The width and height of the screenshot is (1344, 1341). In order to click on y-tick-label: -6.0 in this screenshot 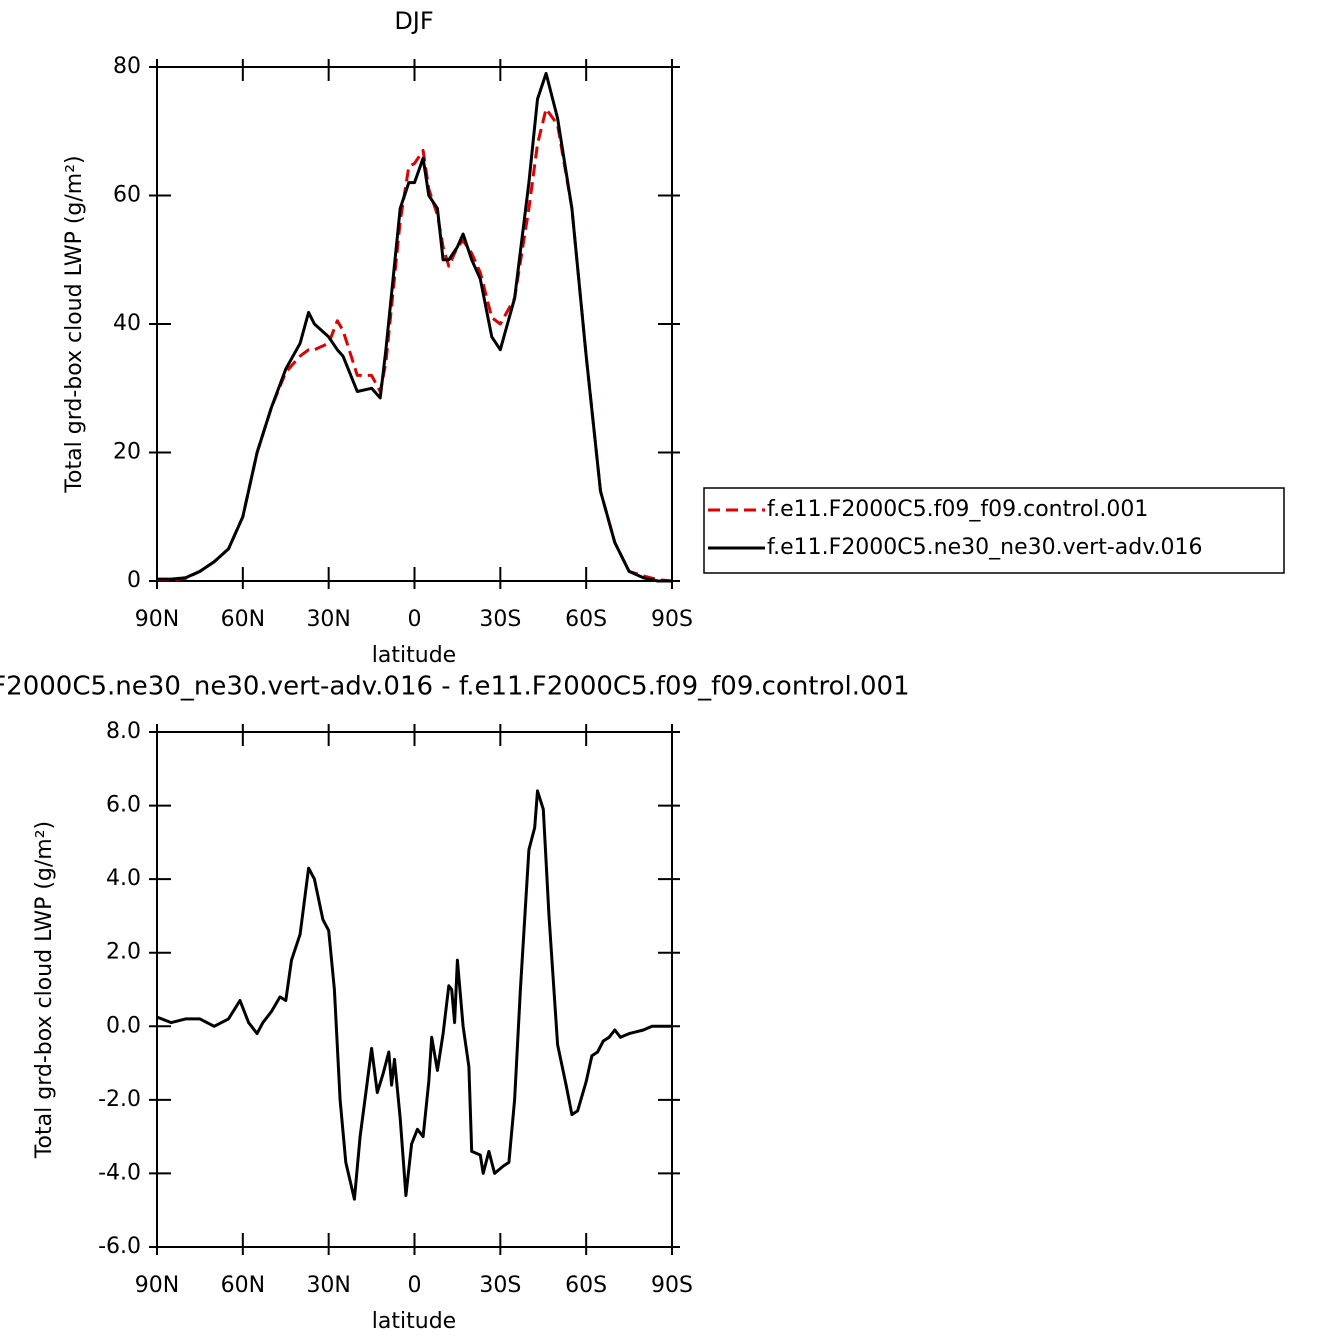, I will do `click(119, 1246)`.